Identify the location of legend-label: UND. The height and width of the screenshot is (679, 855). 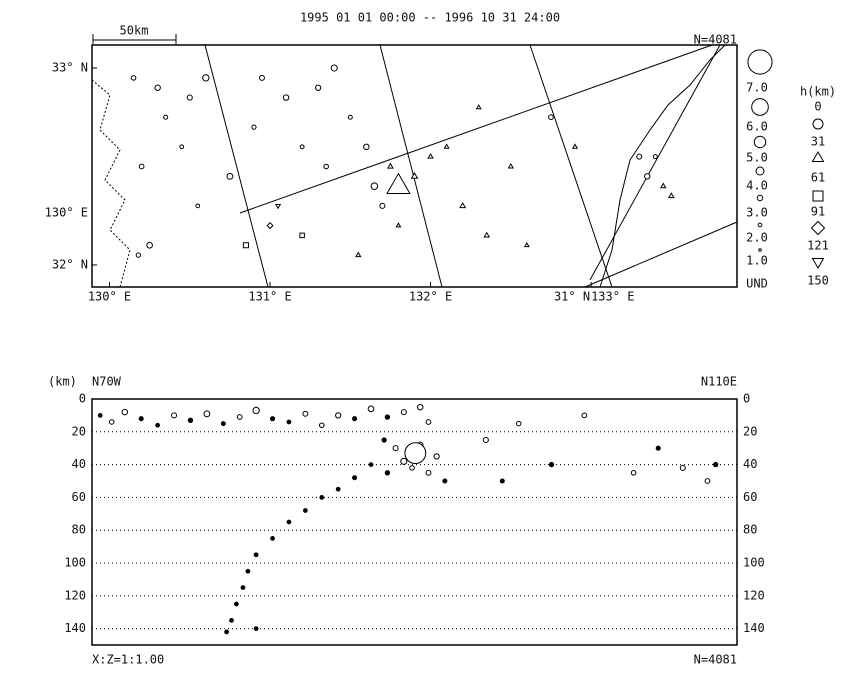
(757, 284).